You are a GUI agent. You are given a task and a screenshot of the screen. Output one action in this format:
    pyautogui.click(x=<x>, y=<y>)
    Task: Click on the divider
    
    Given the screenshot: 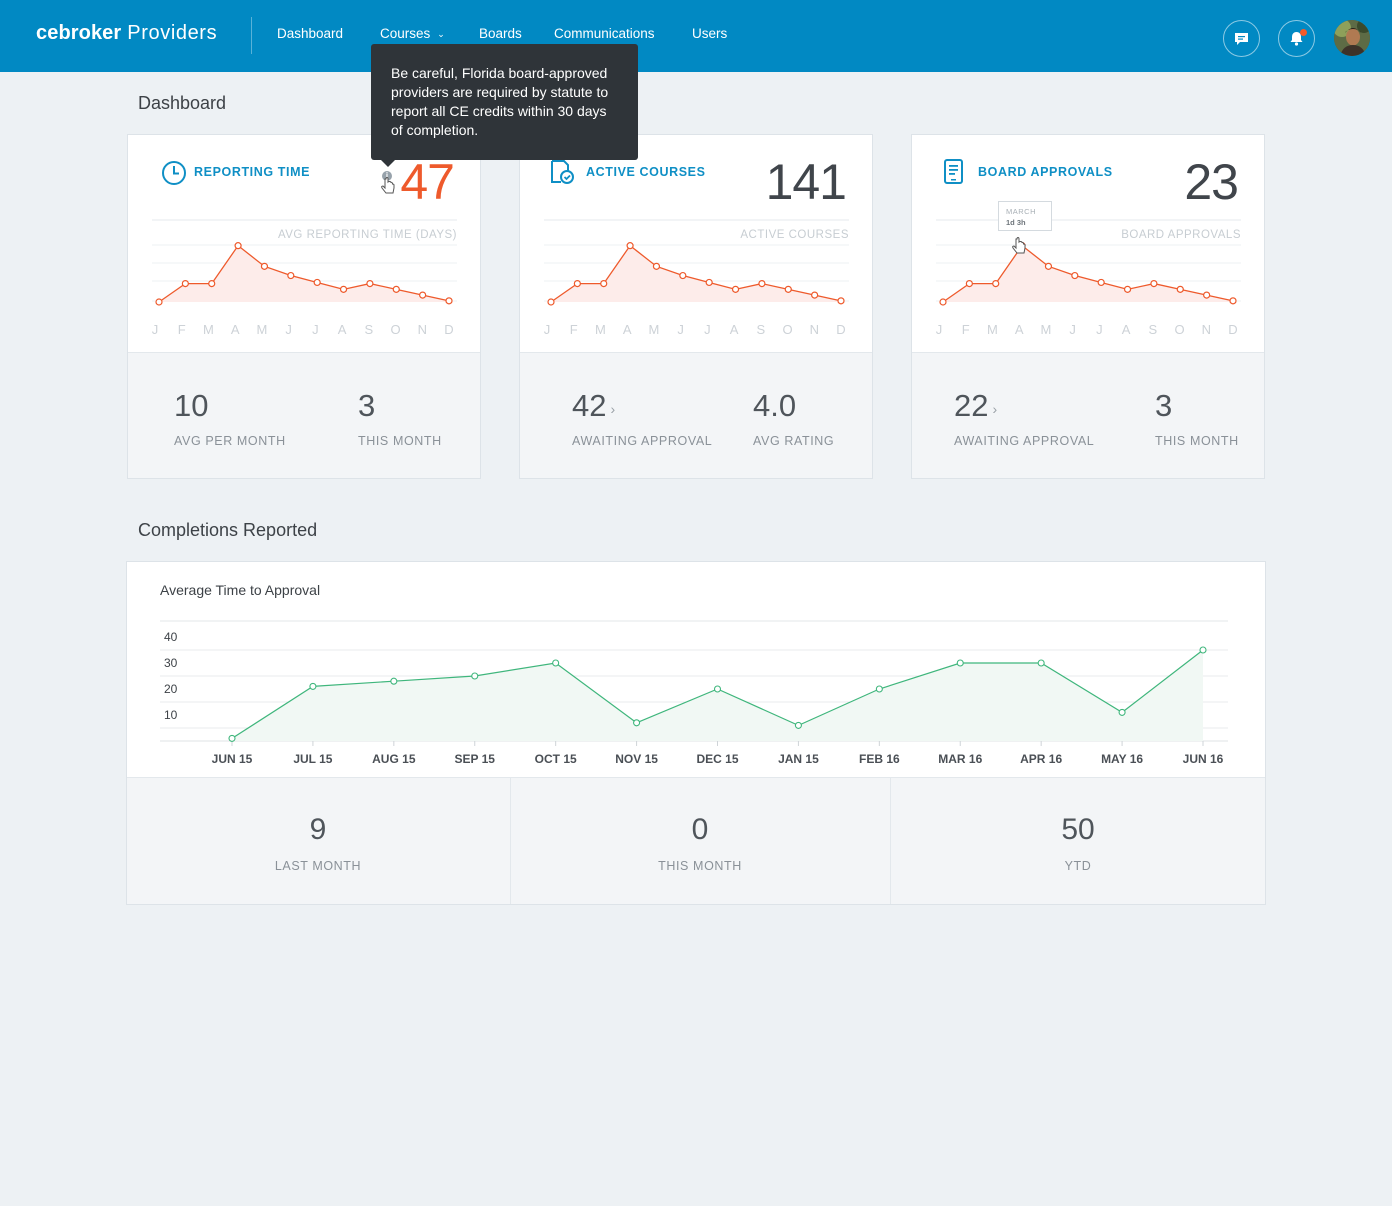 What is the action you would take?
    pyautogui.click(x=890, y=841)
    